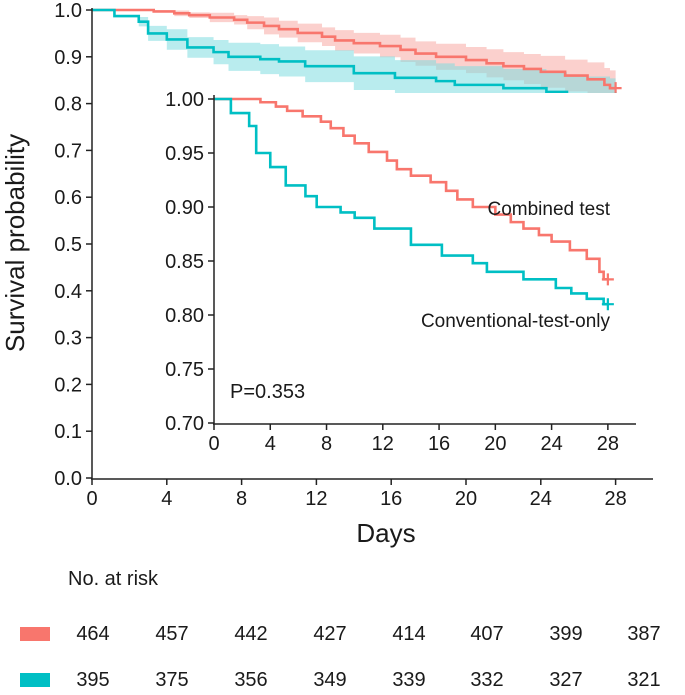  What do you see at coordinates (68, 105) in the screenshot?
I see `y-tick-label: 0.8` at bounding box center [68, 105].